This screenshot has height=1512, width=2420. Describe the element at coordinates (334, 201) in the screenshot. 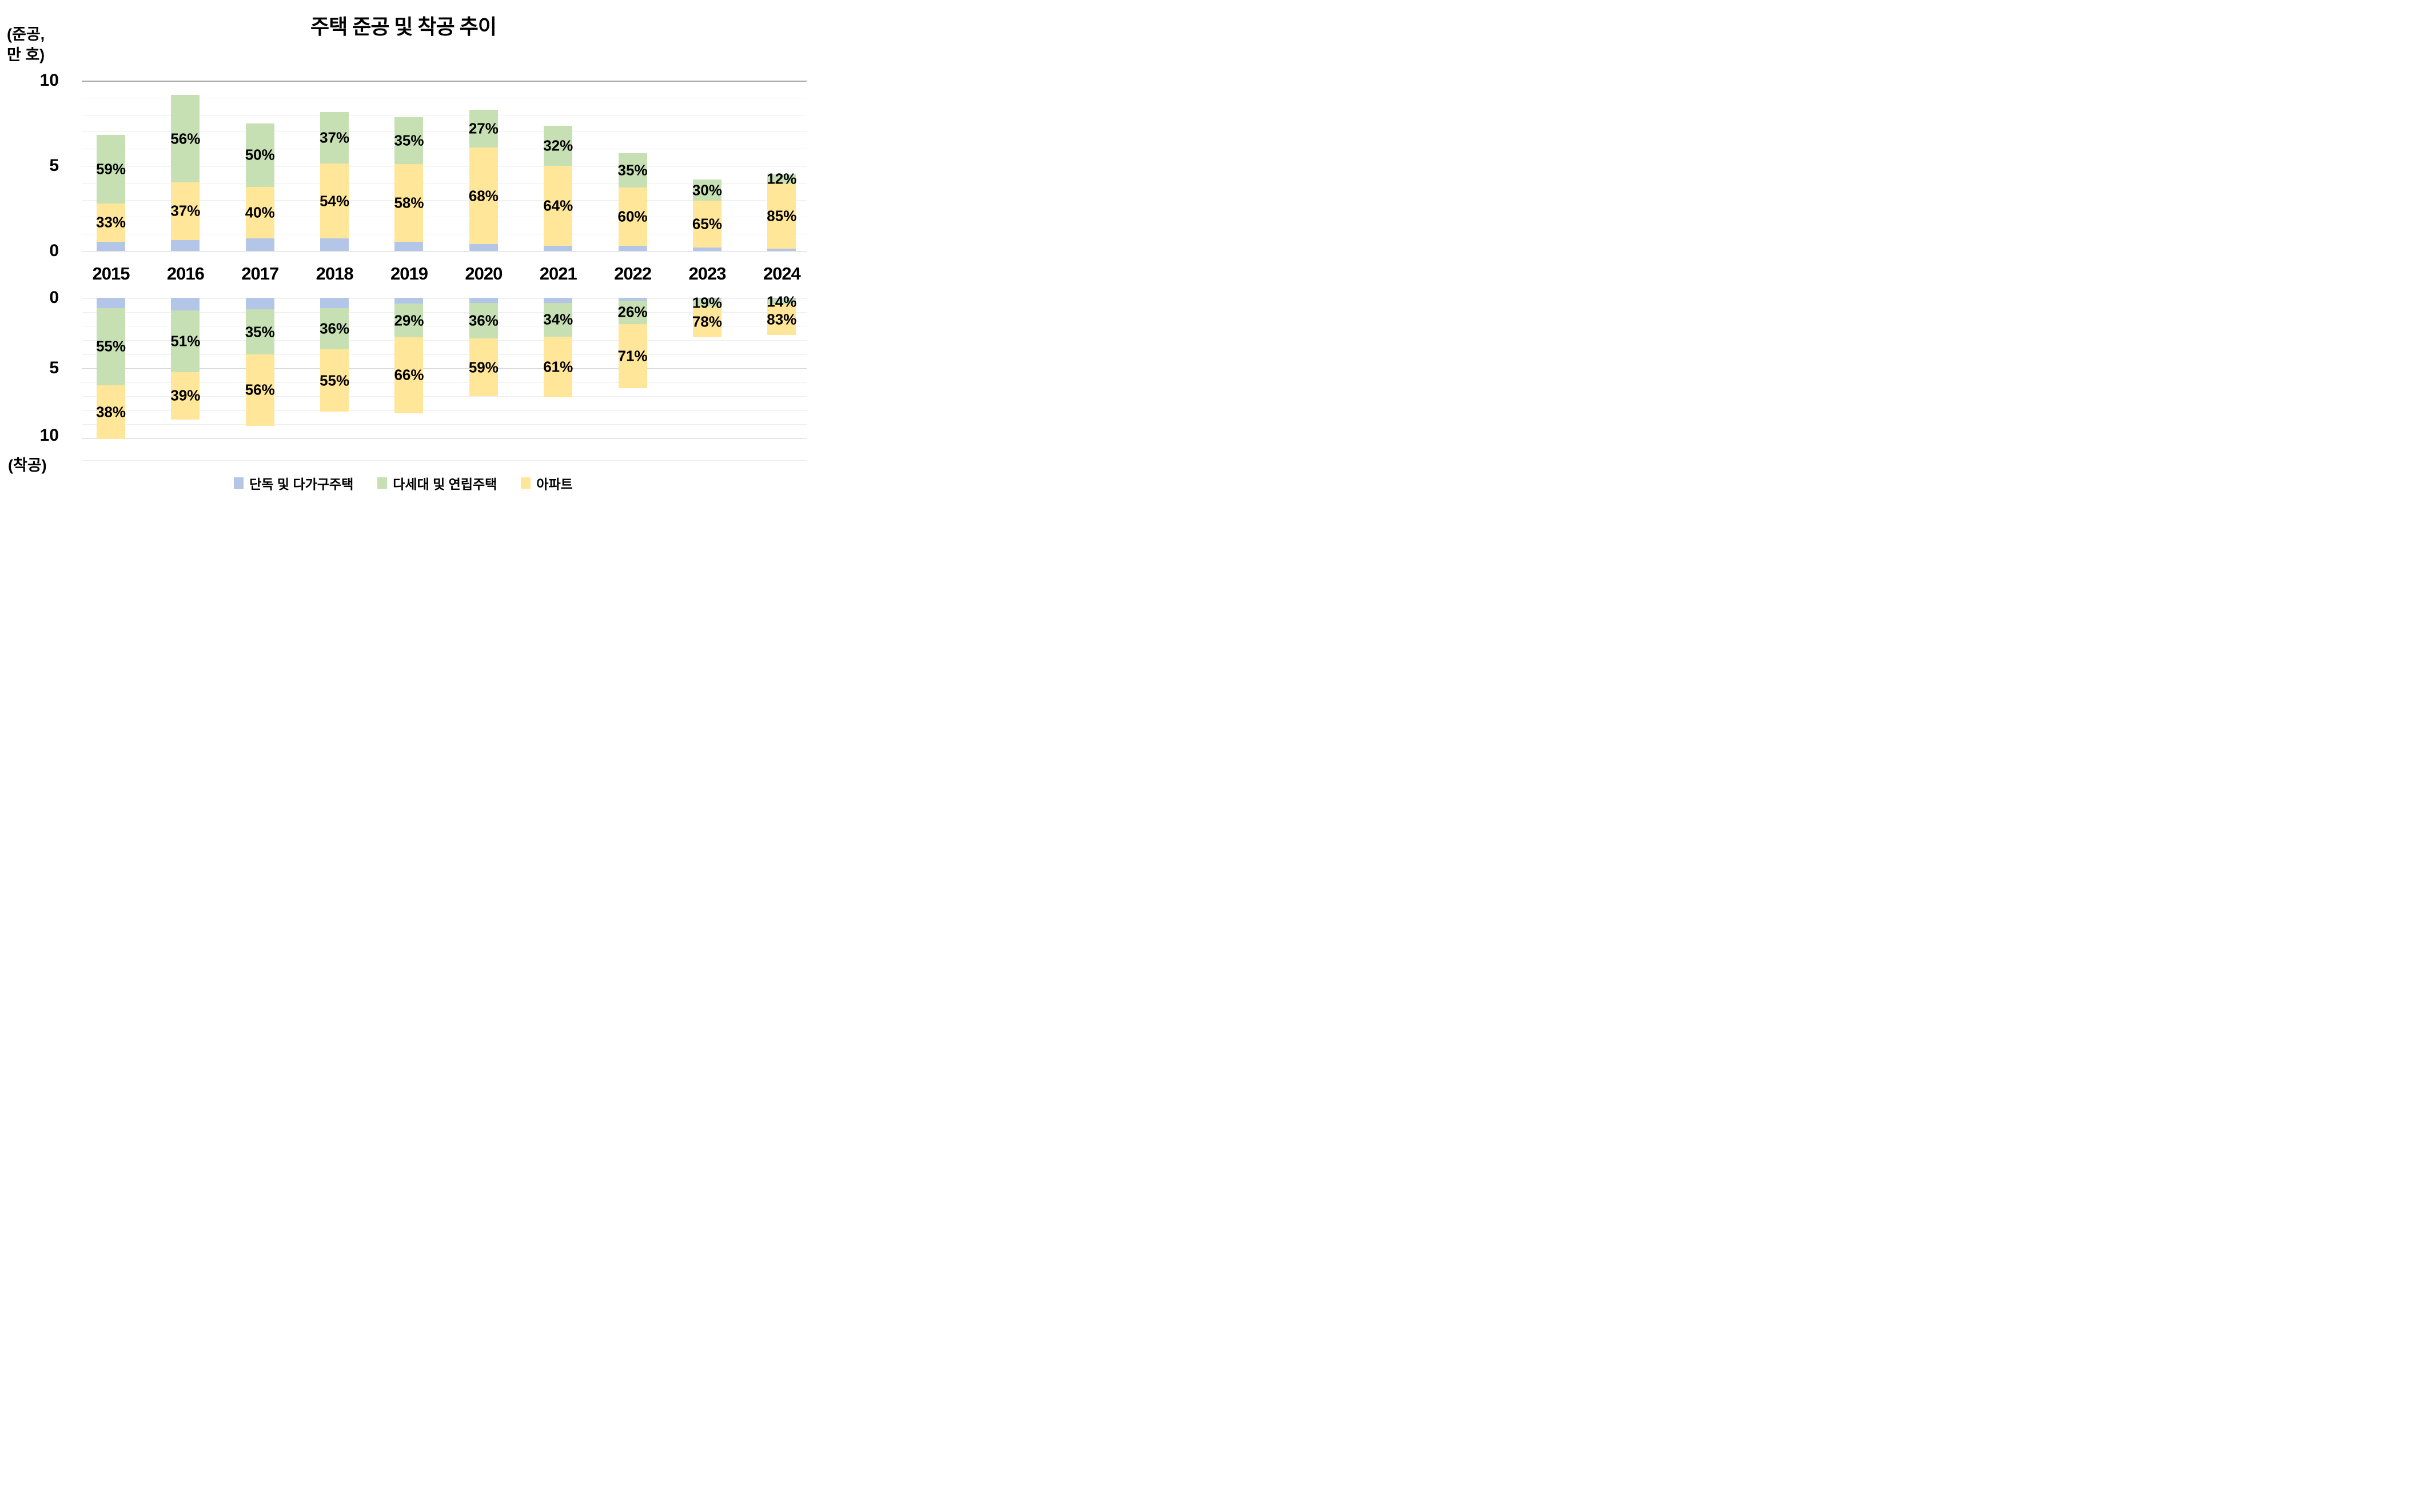

I see `bar-completions-2018-yellow` at that location.